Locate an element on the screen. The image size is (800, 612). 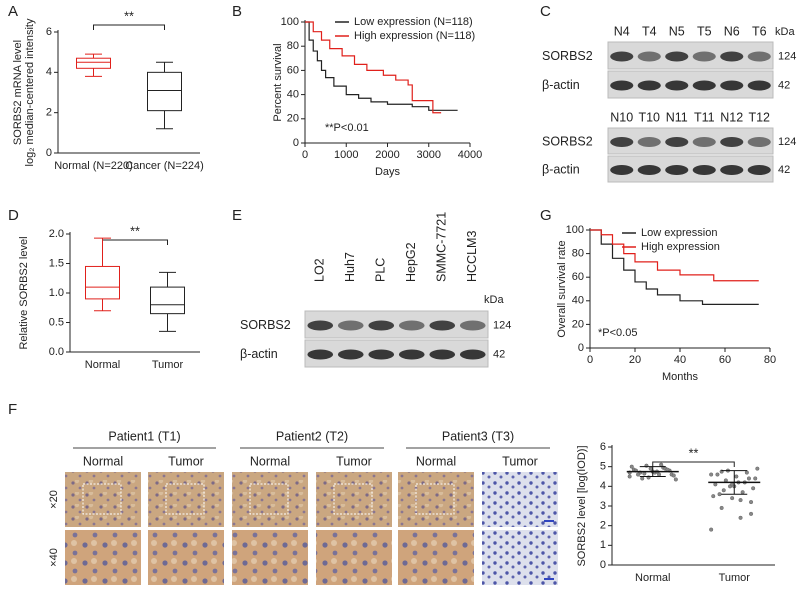
y-tick-label: 2.0 is located at coordinates (56, 234).